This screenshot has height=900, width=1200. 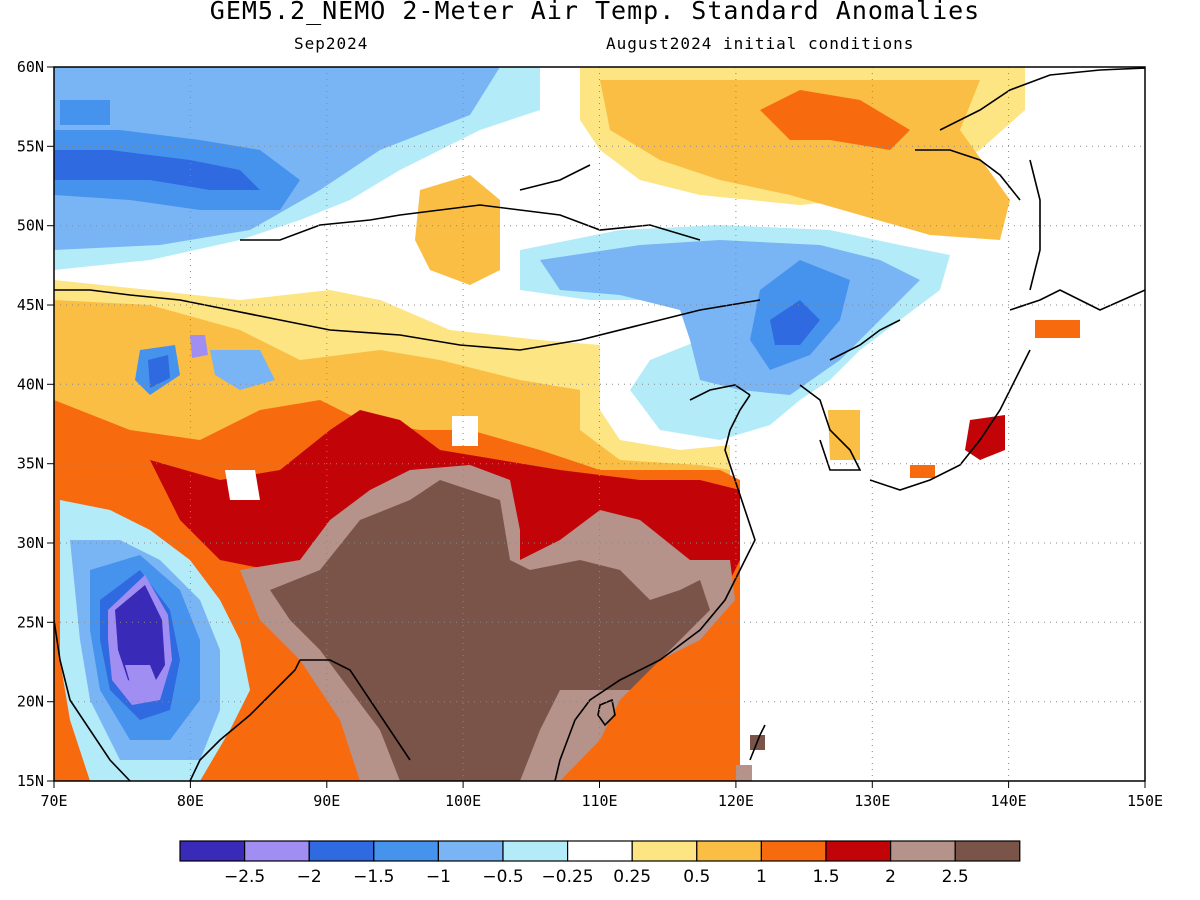 I want to click on lon-tick-label: 100E, so click(x=463, y=801).